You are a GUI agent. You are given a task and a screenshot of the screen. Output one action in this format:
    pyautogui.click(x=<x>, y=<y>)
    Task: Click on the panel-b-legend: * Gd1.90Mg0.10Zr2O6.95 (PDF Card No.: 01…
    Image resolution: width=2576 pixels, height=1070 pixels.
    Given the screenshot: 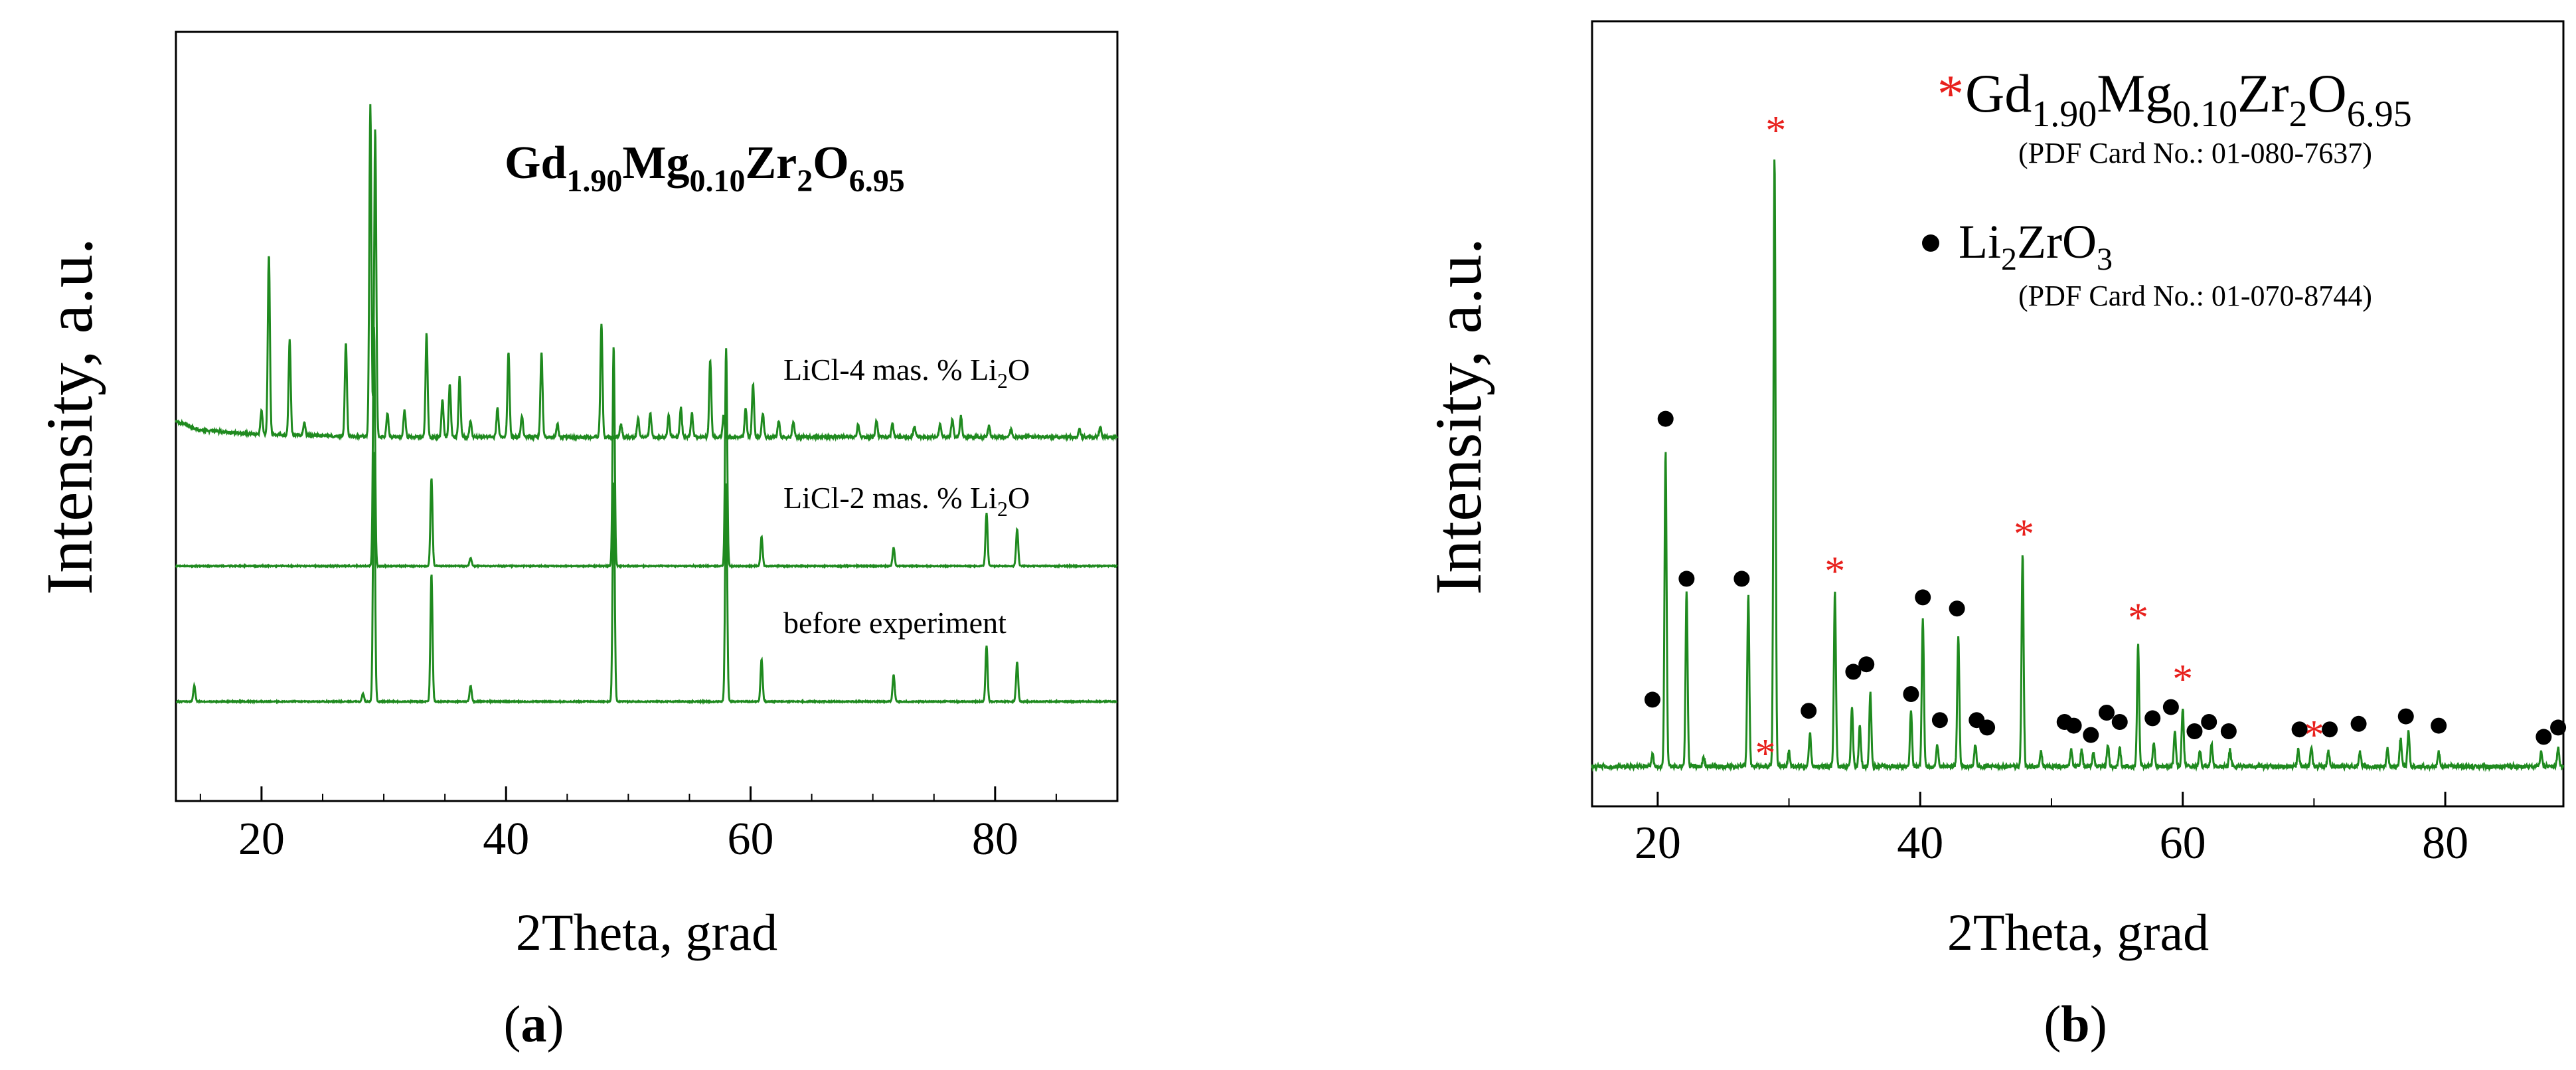 What is the action you would take?
    pyautogui.click(x=2167, y=187)
    